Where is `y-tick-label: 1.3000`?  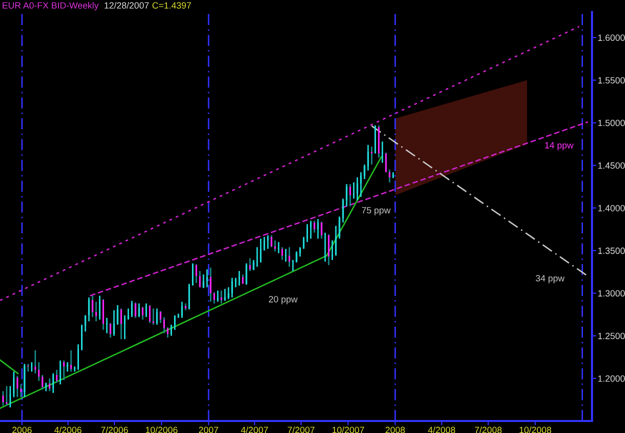
y-tick-label: 1.3000 is located at coordinates (611, 293).